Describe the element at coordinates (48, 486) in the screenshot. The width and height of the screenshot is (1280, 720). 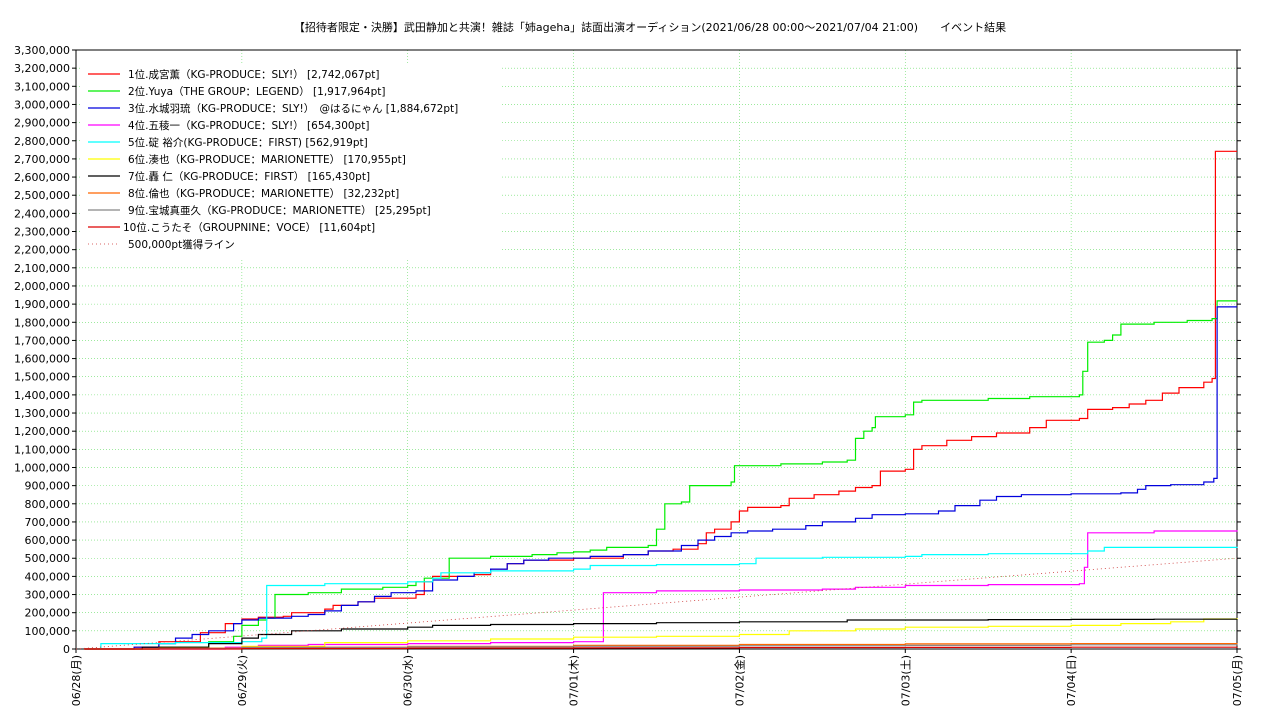
I see `y-tick-label: 900,000` at that location.